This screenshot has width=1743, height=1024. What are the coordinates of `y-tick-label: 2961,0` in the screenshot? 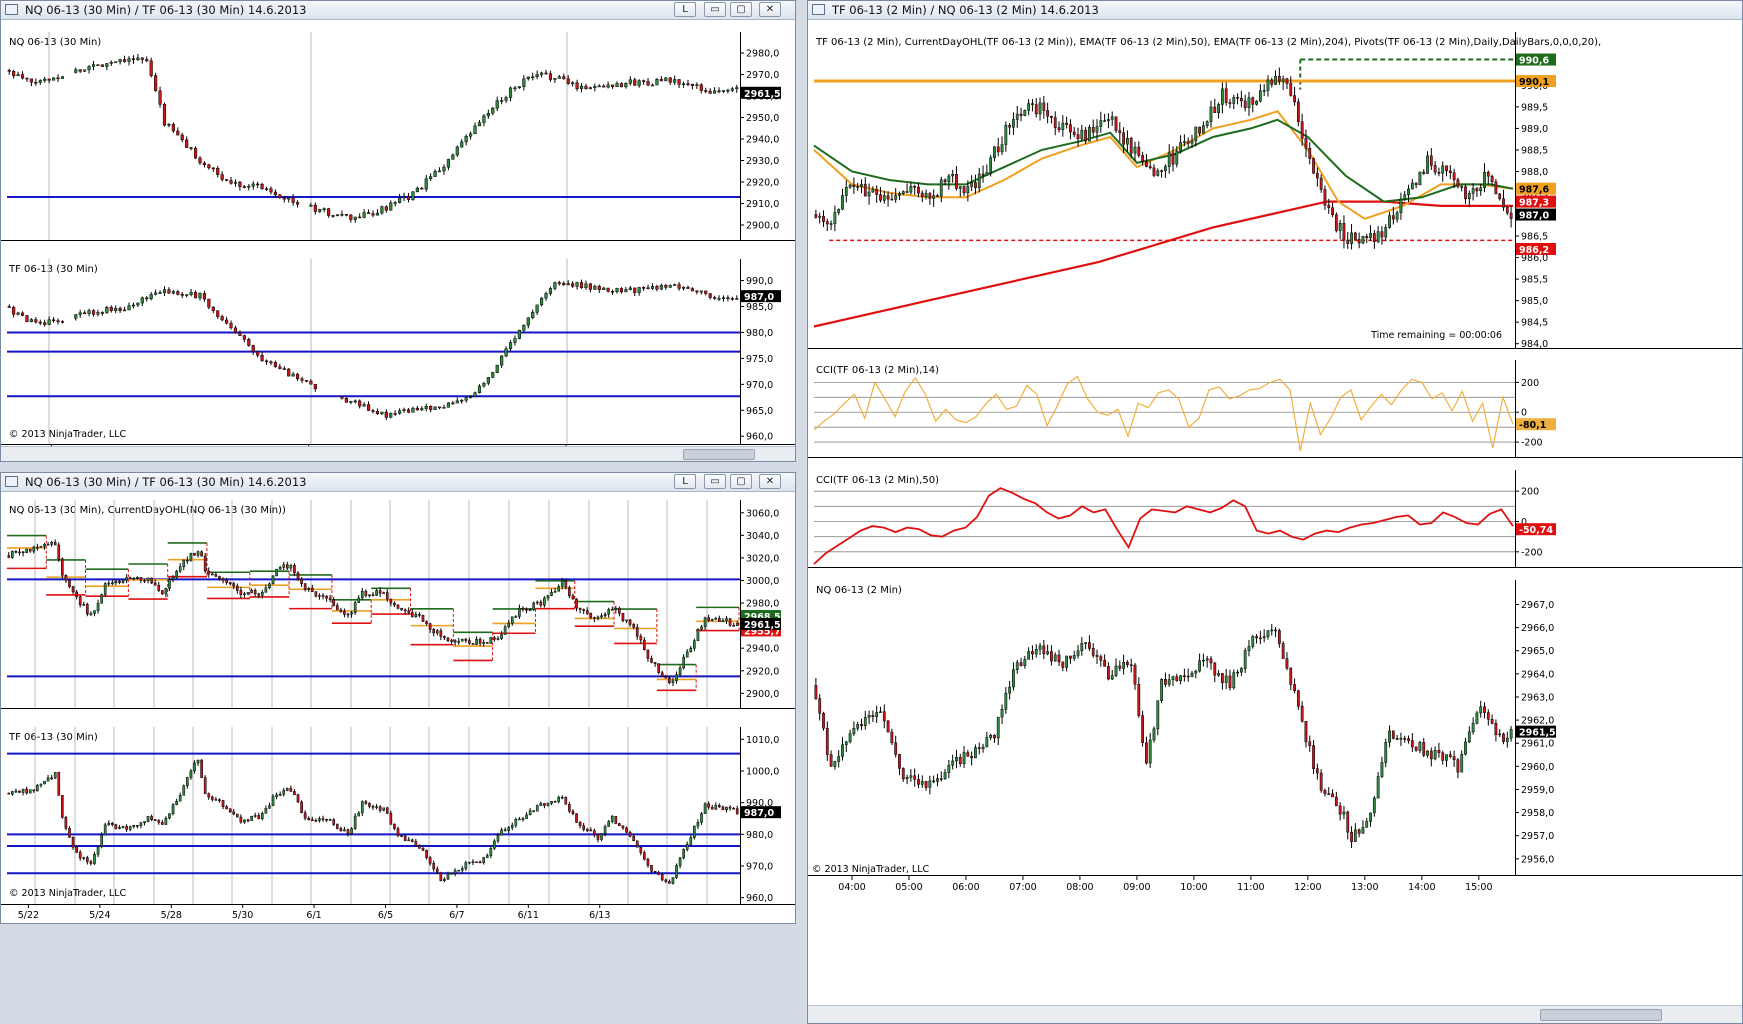 It's located at (1537, 744).